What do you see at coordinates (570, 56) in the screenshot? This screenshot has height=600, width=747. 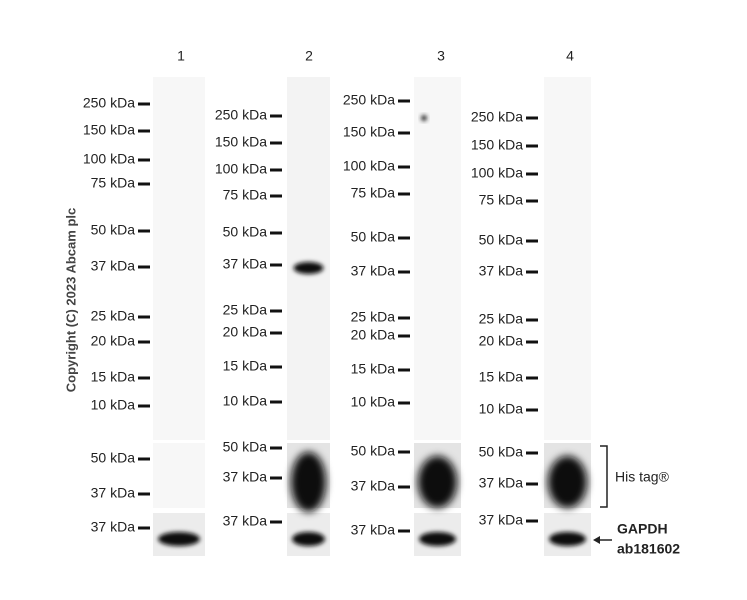 I see `lane-label: 4` at bounding box center [570, 56].